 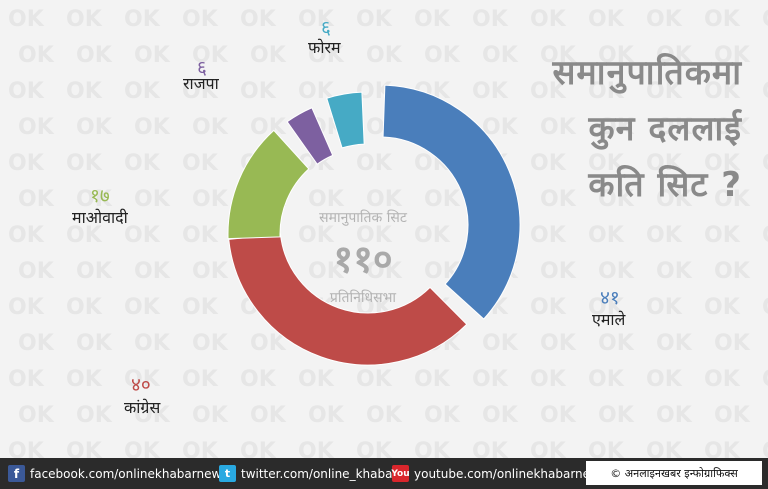 What do you see at coordinates (308, 473) in the screenshot?
I see `twitter-link: t twitter.com/online_khabar` at bounding box center [308, 473].